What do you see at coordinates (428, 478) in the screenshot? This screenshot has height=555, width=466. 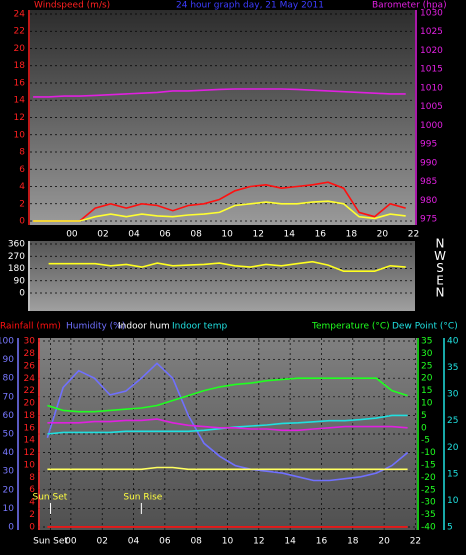 I see `y-tick-label: -20` at bounding box center [428, 478].